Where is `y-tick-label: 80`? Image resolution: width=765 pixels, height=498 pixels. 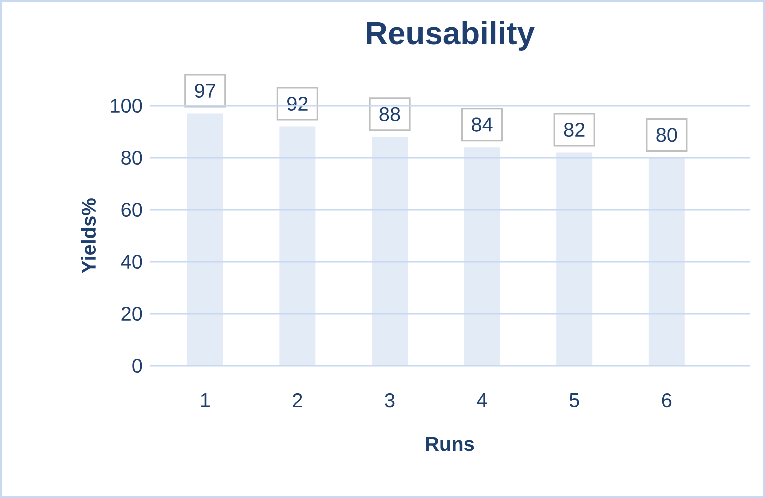
y-tick-label: 80 is located at coordinates (132, 158).